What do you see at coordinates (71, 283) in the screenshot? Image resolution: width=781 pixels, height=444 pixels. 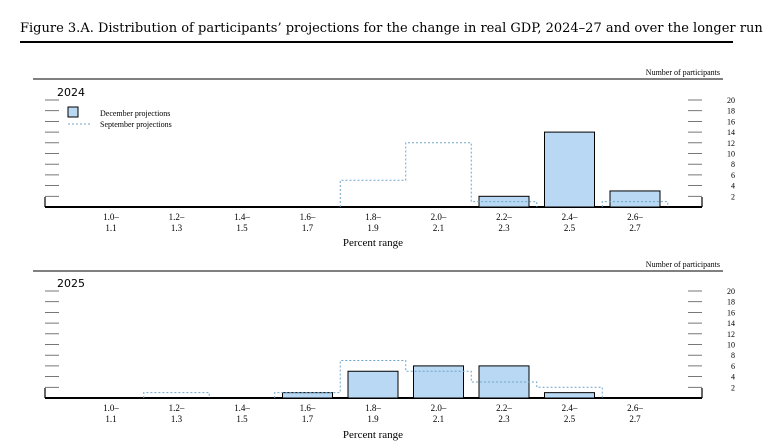 I see `panel-title: 2025` at bounding box center [71, 283].